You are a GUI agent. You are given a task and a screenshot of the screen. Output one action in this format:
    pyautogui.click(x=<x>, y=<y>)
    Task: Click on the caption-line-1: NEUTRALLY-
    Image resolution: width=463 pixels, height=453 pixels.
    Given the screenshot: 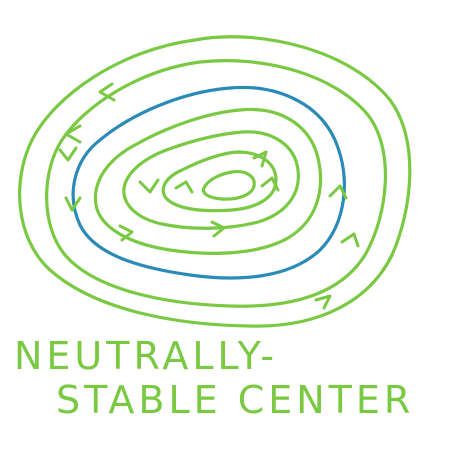 What is the action you would take?
    pyautogui.click(x=146, y=356)
    